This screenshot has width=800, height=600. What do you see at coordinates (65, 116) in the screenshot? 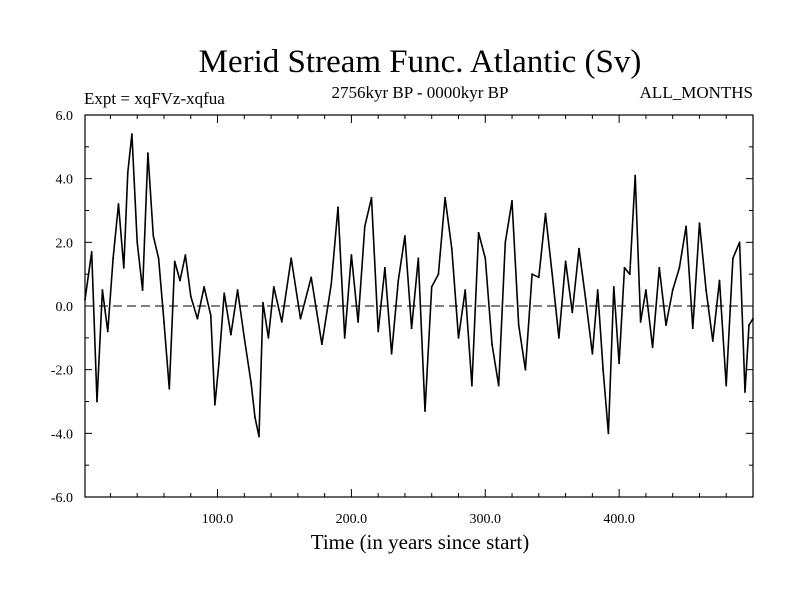
I see `y-tick-label: 6.0` at bounding box center [65, 116].